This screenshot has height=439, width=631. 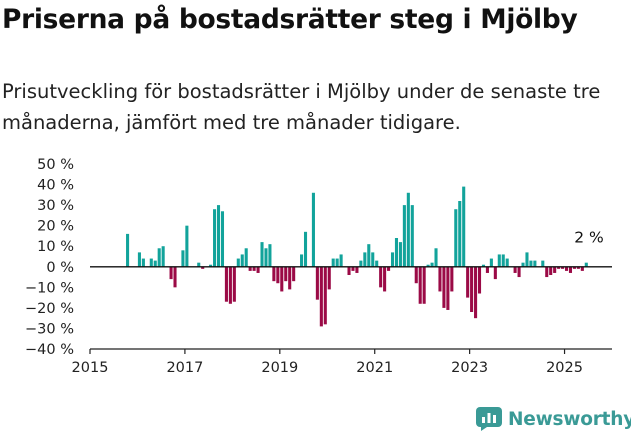 I want to click on x-tick-label: 2015, so click(x=90, y=367).